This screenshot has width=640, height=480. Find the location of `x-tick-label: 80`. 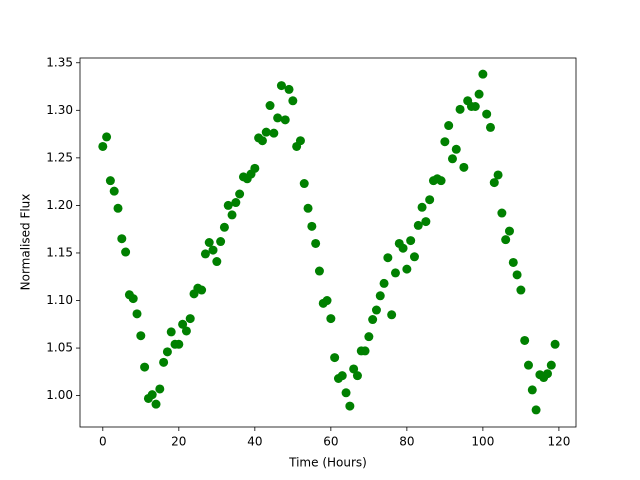

x-tick-label: 80 is located at coordinates (406, 442).